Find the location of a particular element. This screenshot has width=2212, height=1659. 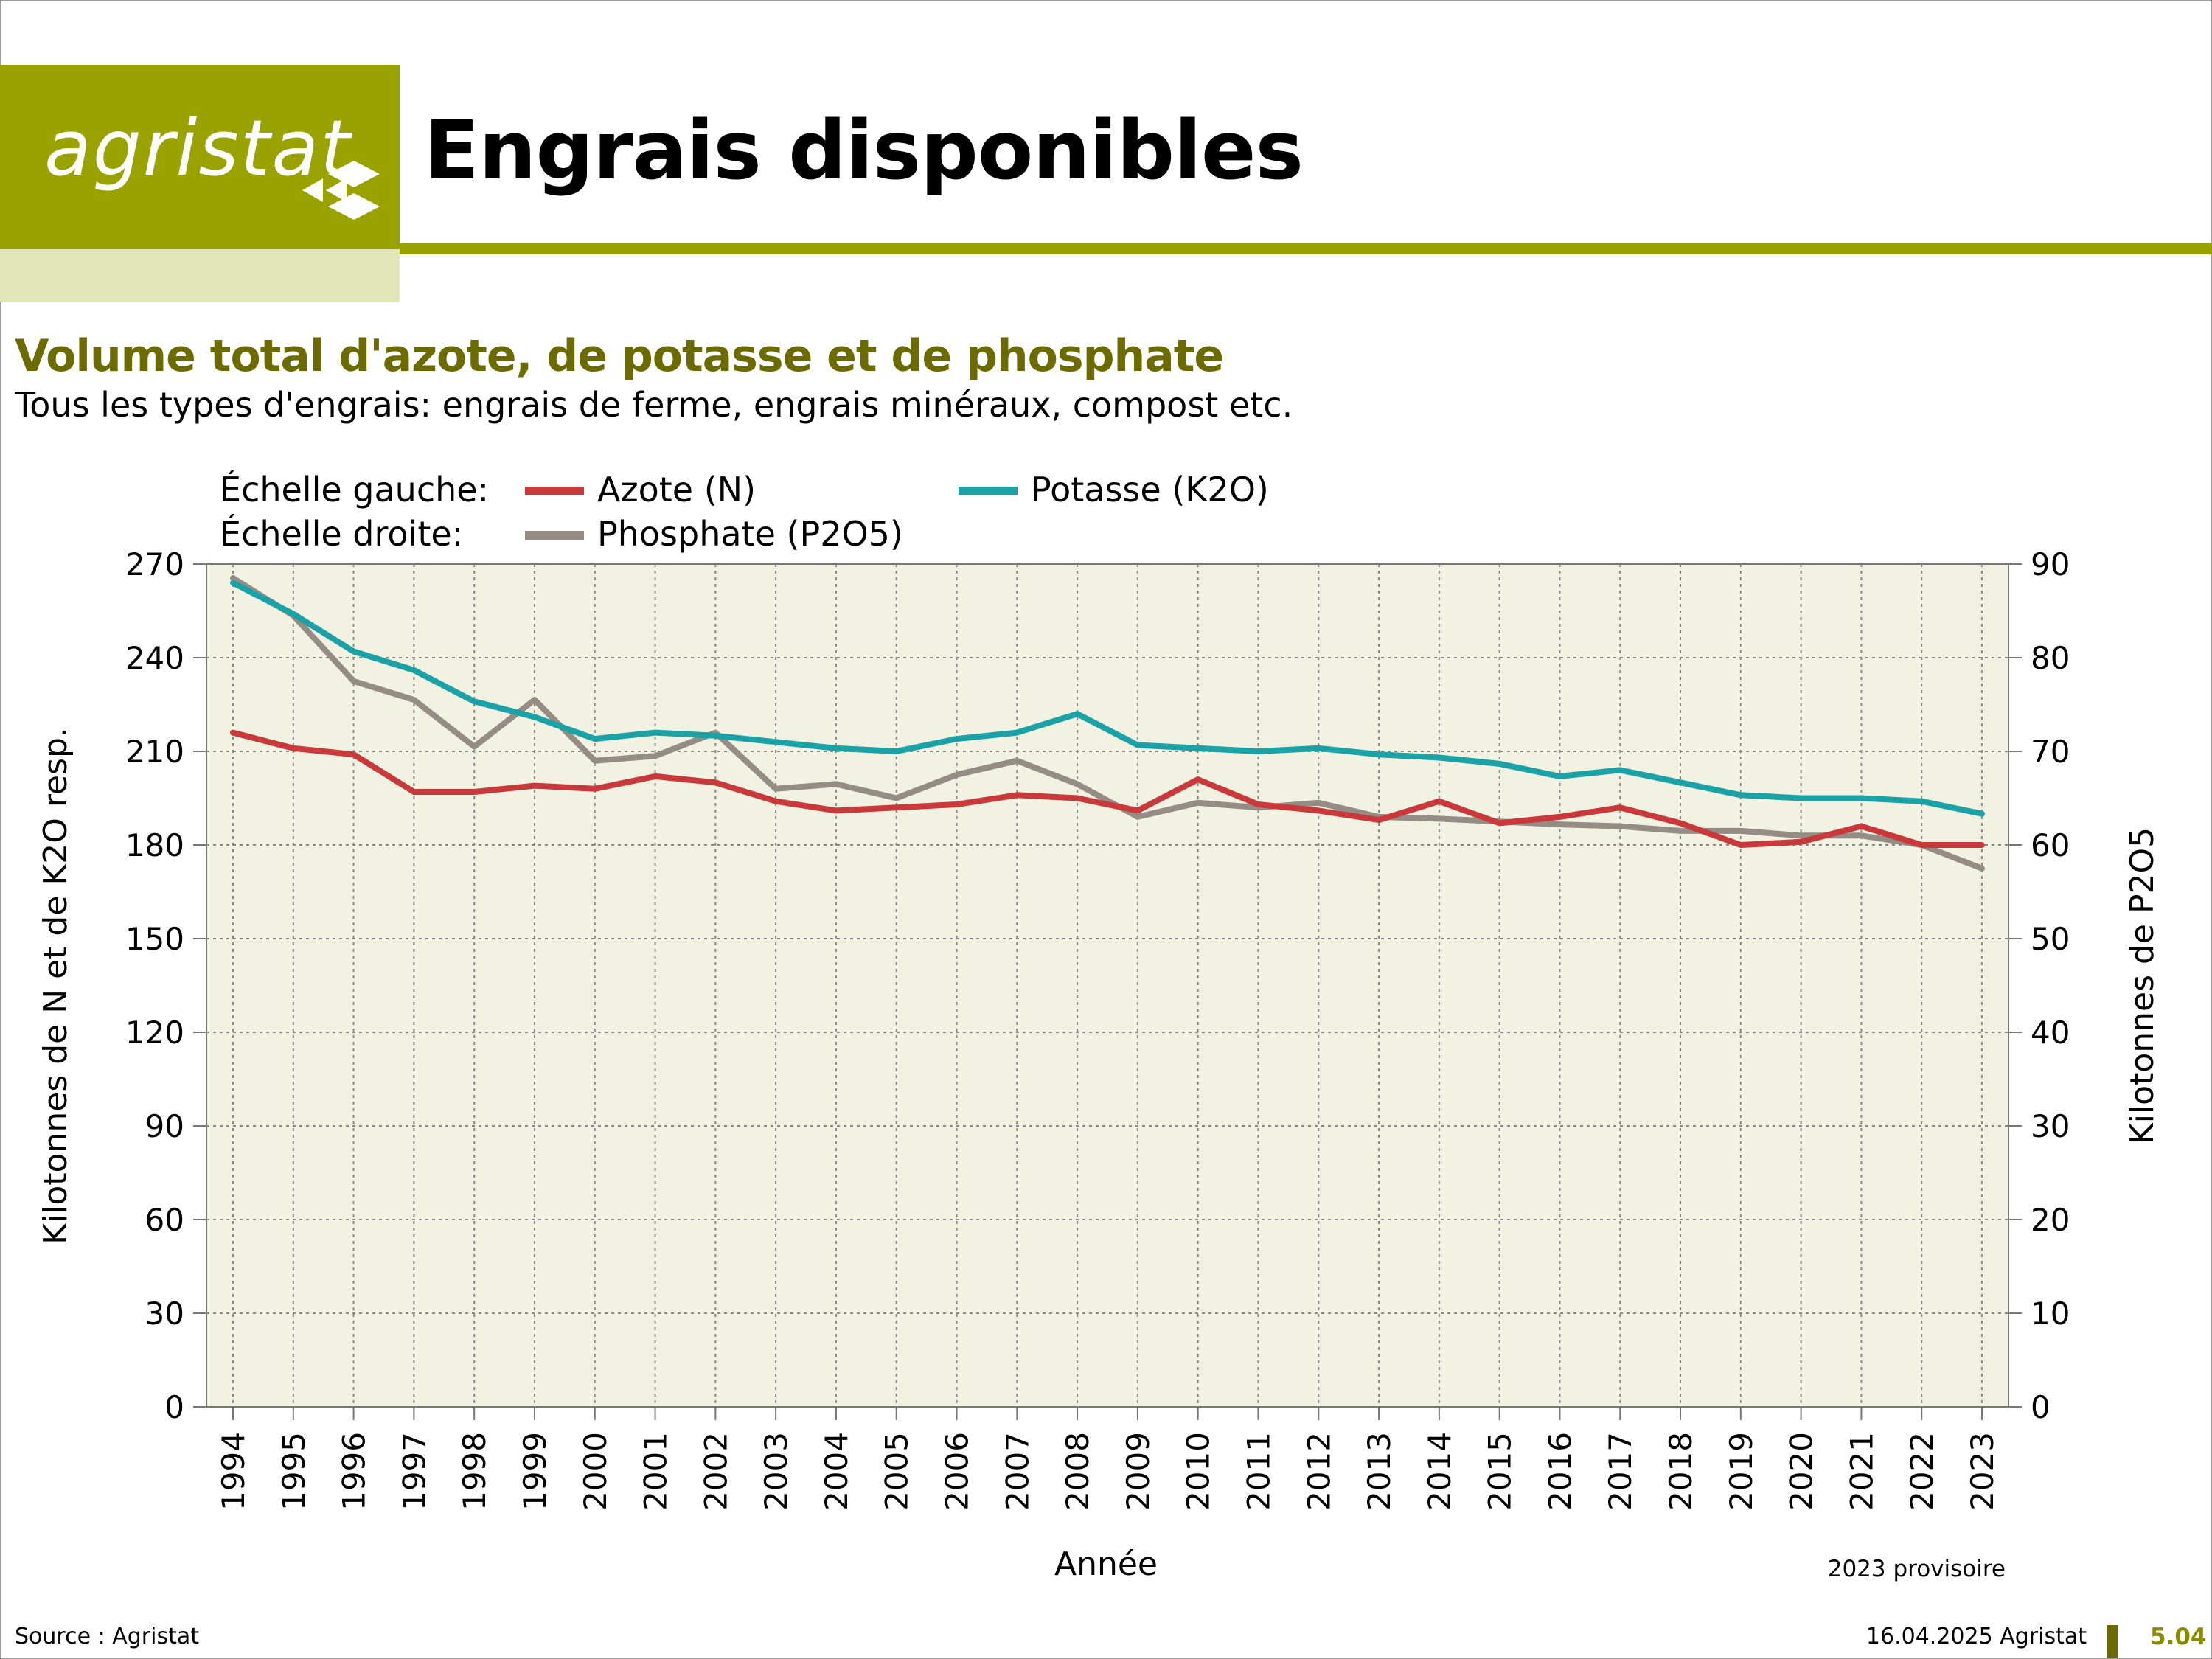

y-tick-label-left: 270 is located at coordinates (154, 564).